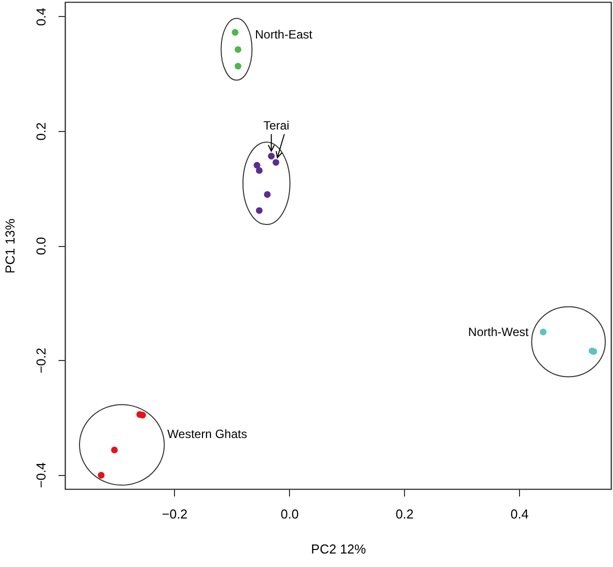  I want to click on y-tick-label: −0.2, so click(41, 361).